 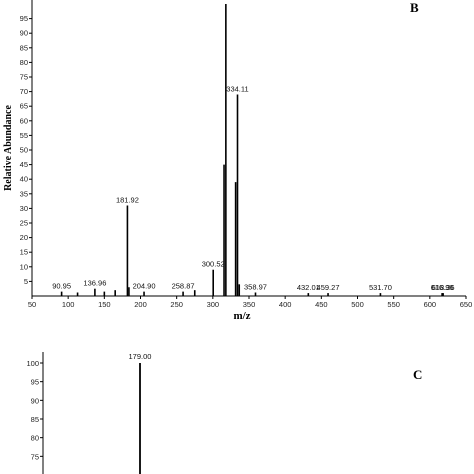 What do you see at coordinates (241, 316) in the screenshot?
I see `panel-b-x-axis-label: m/z` at bounding box center [241, 316].